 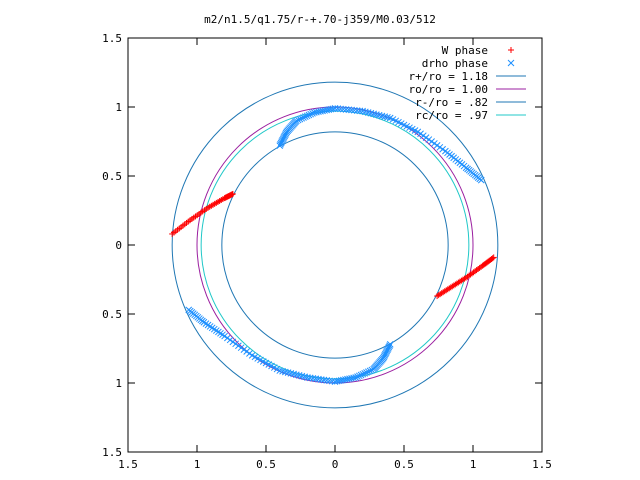 What do you see at coordinates (481, 180) in the screenshot?
I see `point-1-0-end` at bounding box center [481, 180].